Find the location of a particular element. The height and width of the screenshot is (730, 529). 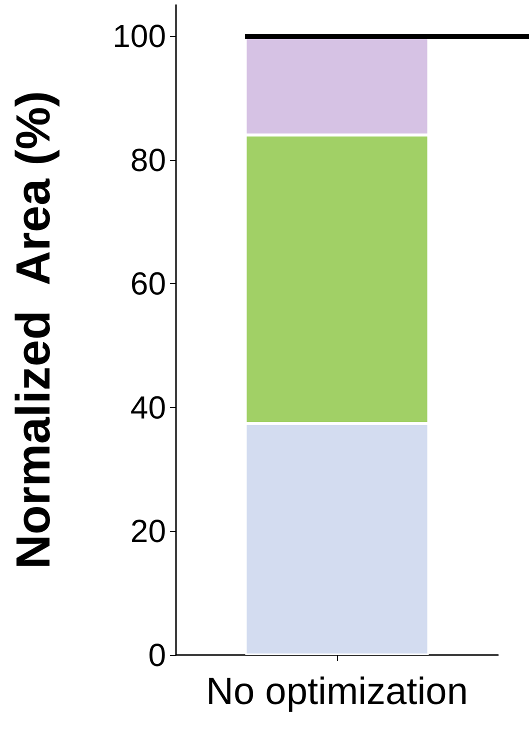

x-tick-label: No optimization is located at coordinates (337, 692).